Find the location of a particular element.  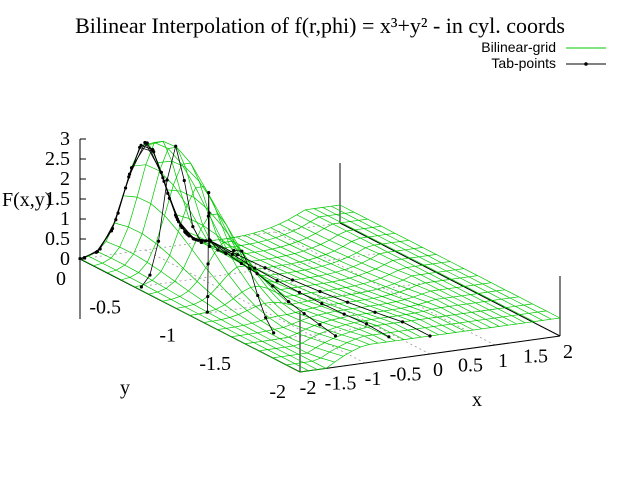

x-tick-label: 0.5 is located at coordinates (470, 366).